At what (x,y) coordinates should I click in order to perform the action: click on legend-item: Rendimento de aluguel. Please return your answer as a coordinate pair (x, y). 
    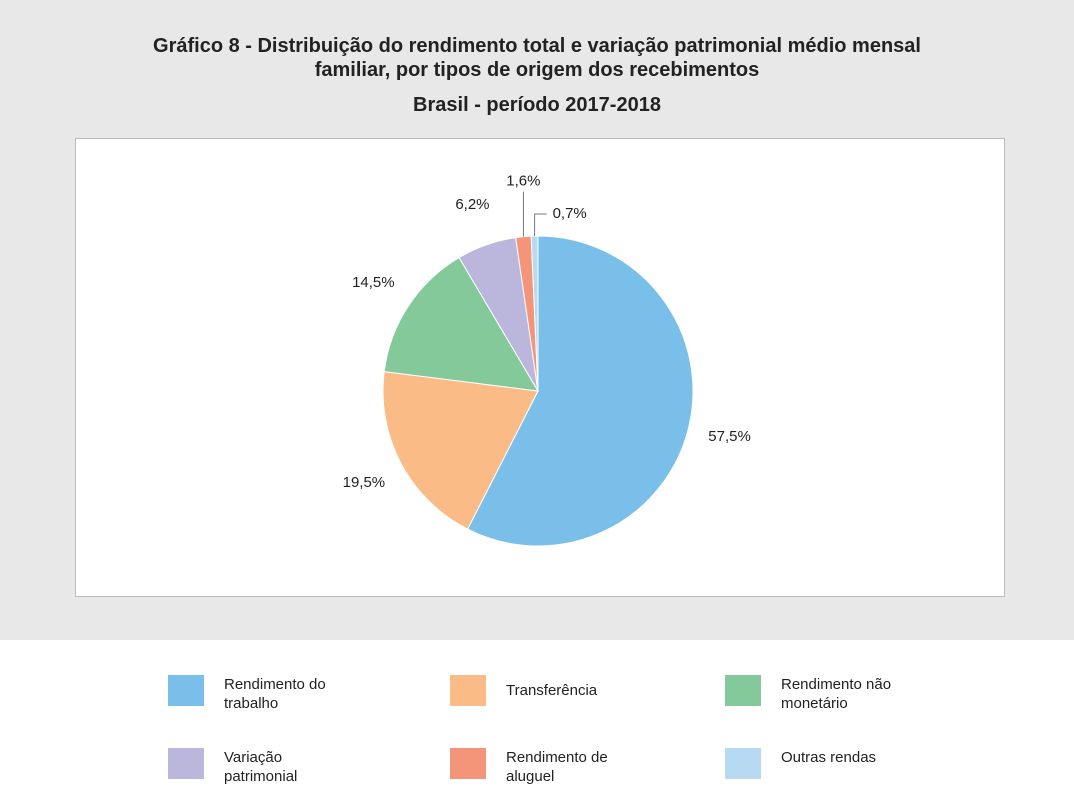
    Looking at the image, I should click on (543, 767).